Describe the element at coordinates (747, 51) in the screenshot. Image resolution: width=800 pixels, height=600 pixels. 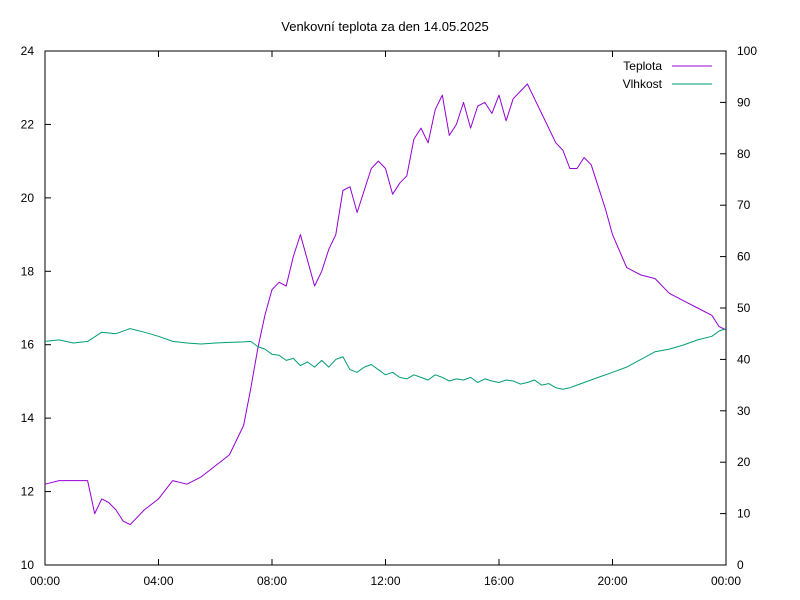
I see `y-right-tick-label: 100` at that location.